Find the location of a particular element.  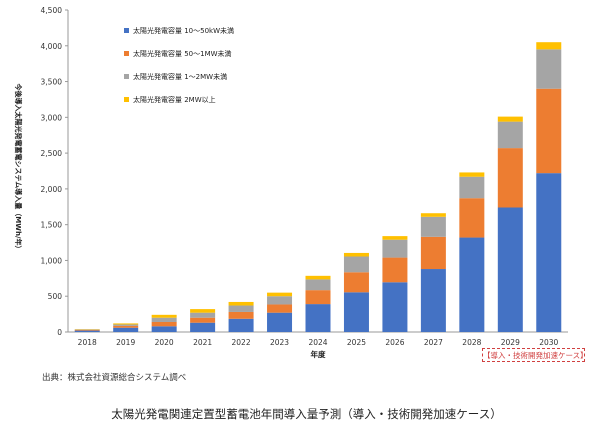

legend-label: 太陽光発電容量 2MW以上 is located at coordinates (174, 99).